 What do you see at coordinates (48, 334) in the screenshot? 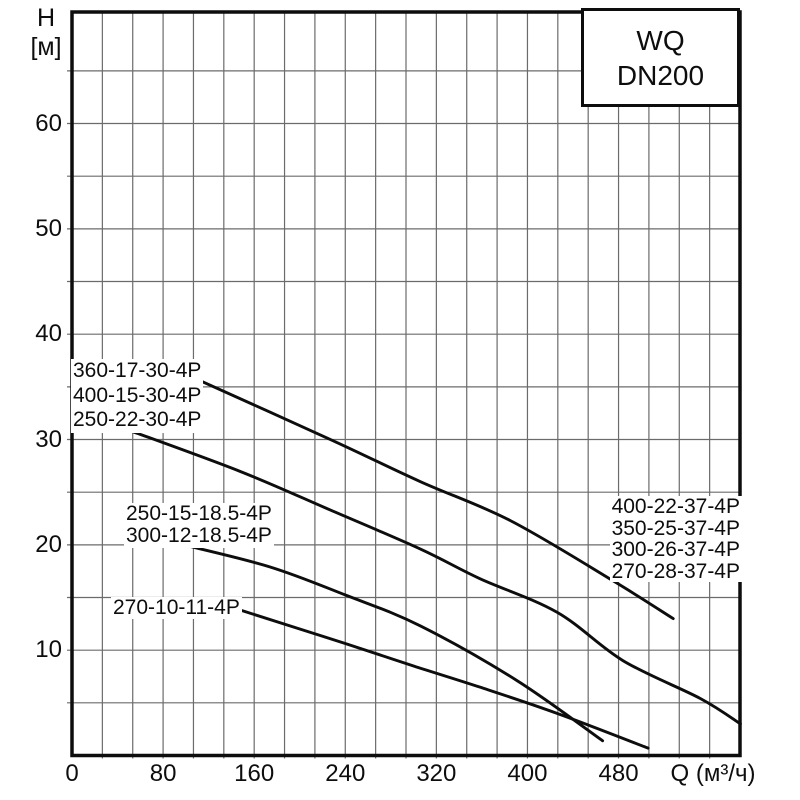
I see `y-tick-label: 40` at bounding box center [48, 334].